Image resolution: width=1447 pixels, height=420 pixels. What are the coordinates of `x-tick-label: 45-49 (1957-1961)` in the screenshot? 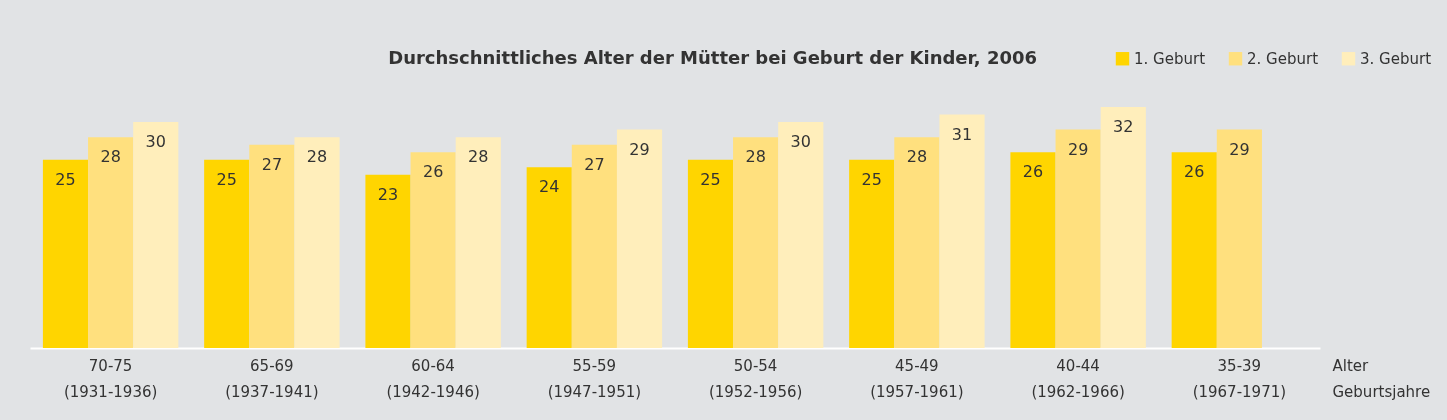 It's located at (917, 378).